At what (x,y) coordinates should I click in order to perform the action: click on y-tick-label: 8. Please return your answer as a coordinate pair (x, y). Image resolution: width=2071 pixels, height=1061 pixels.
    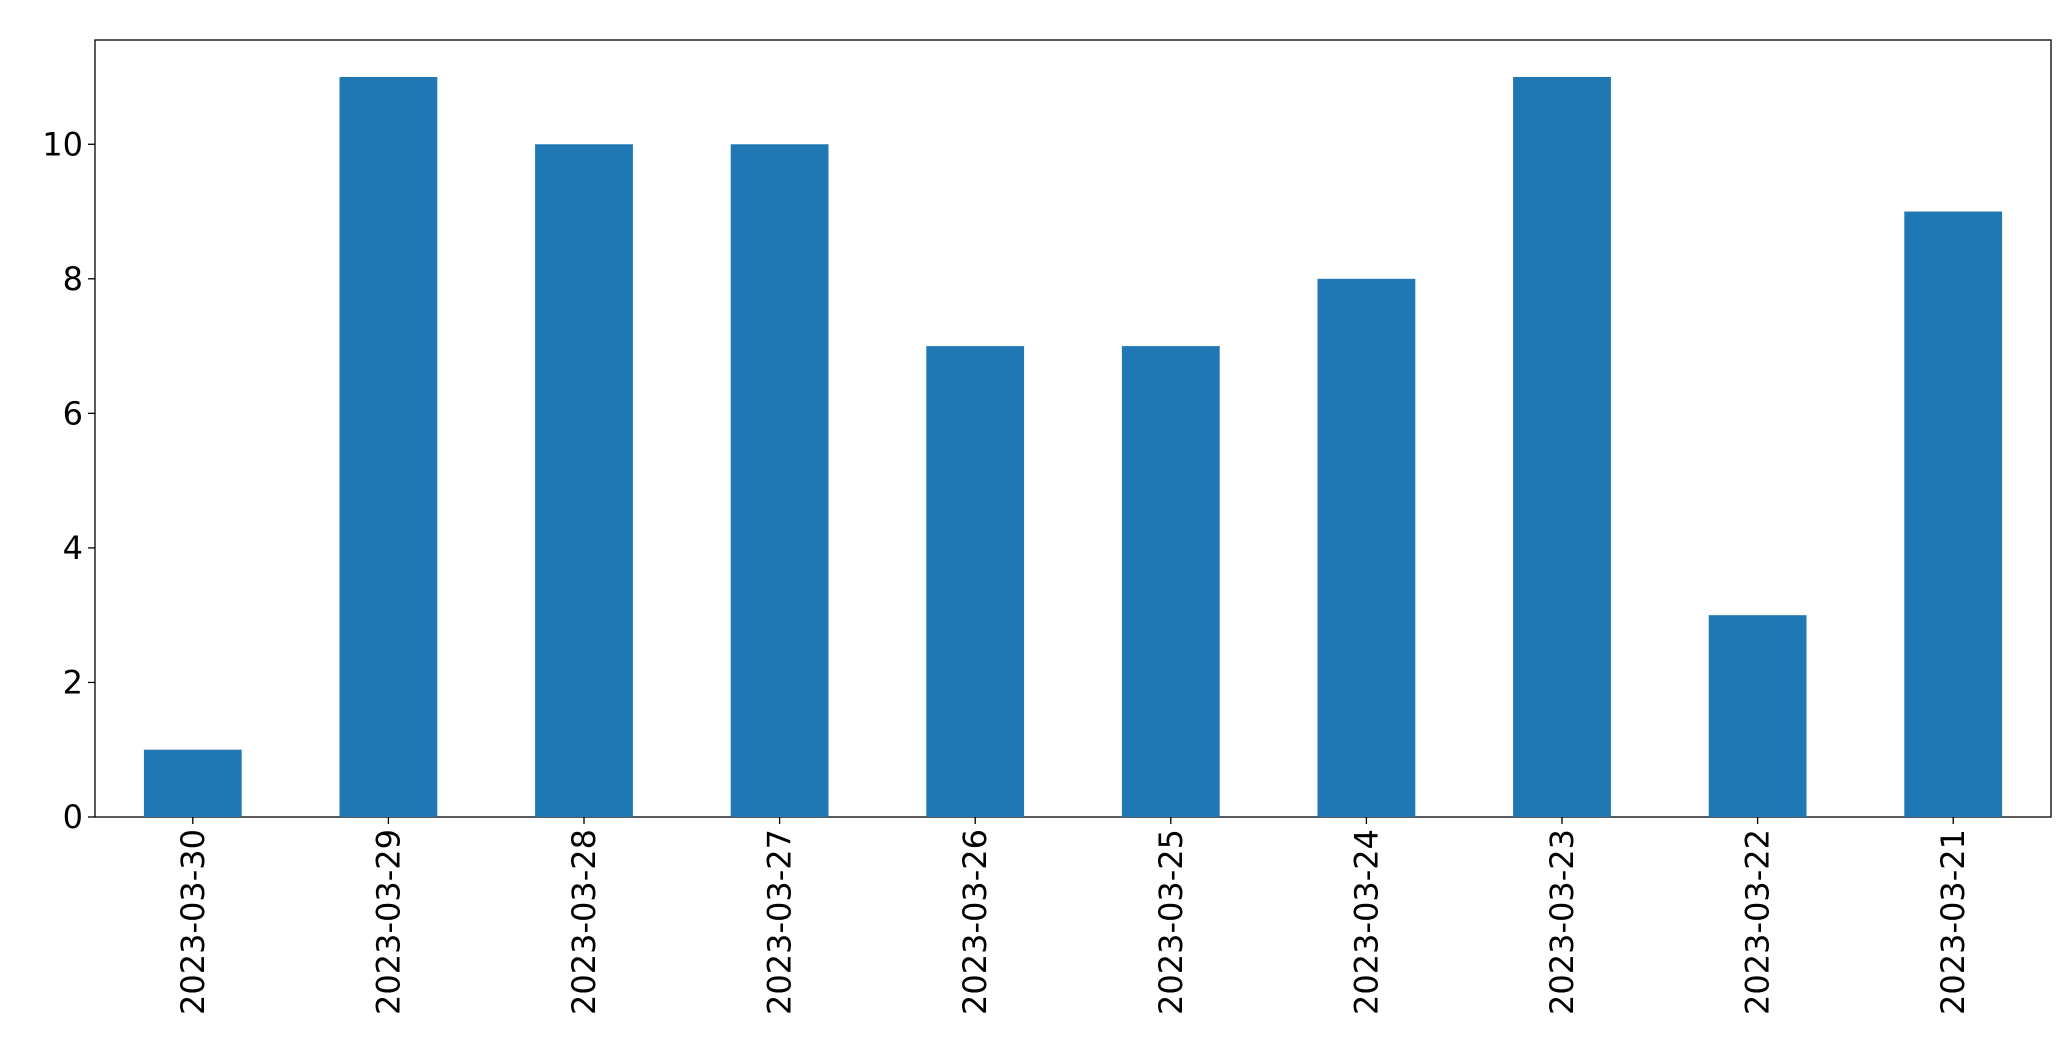
    Looking at the image, I should click on (73, 279).